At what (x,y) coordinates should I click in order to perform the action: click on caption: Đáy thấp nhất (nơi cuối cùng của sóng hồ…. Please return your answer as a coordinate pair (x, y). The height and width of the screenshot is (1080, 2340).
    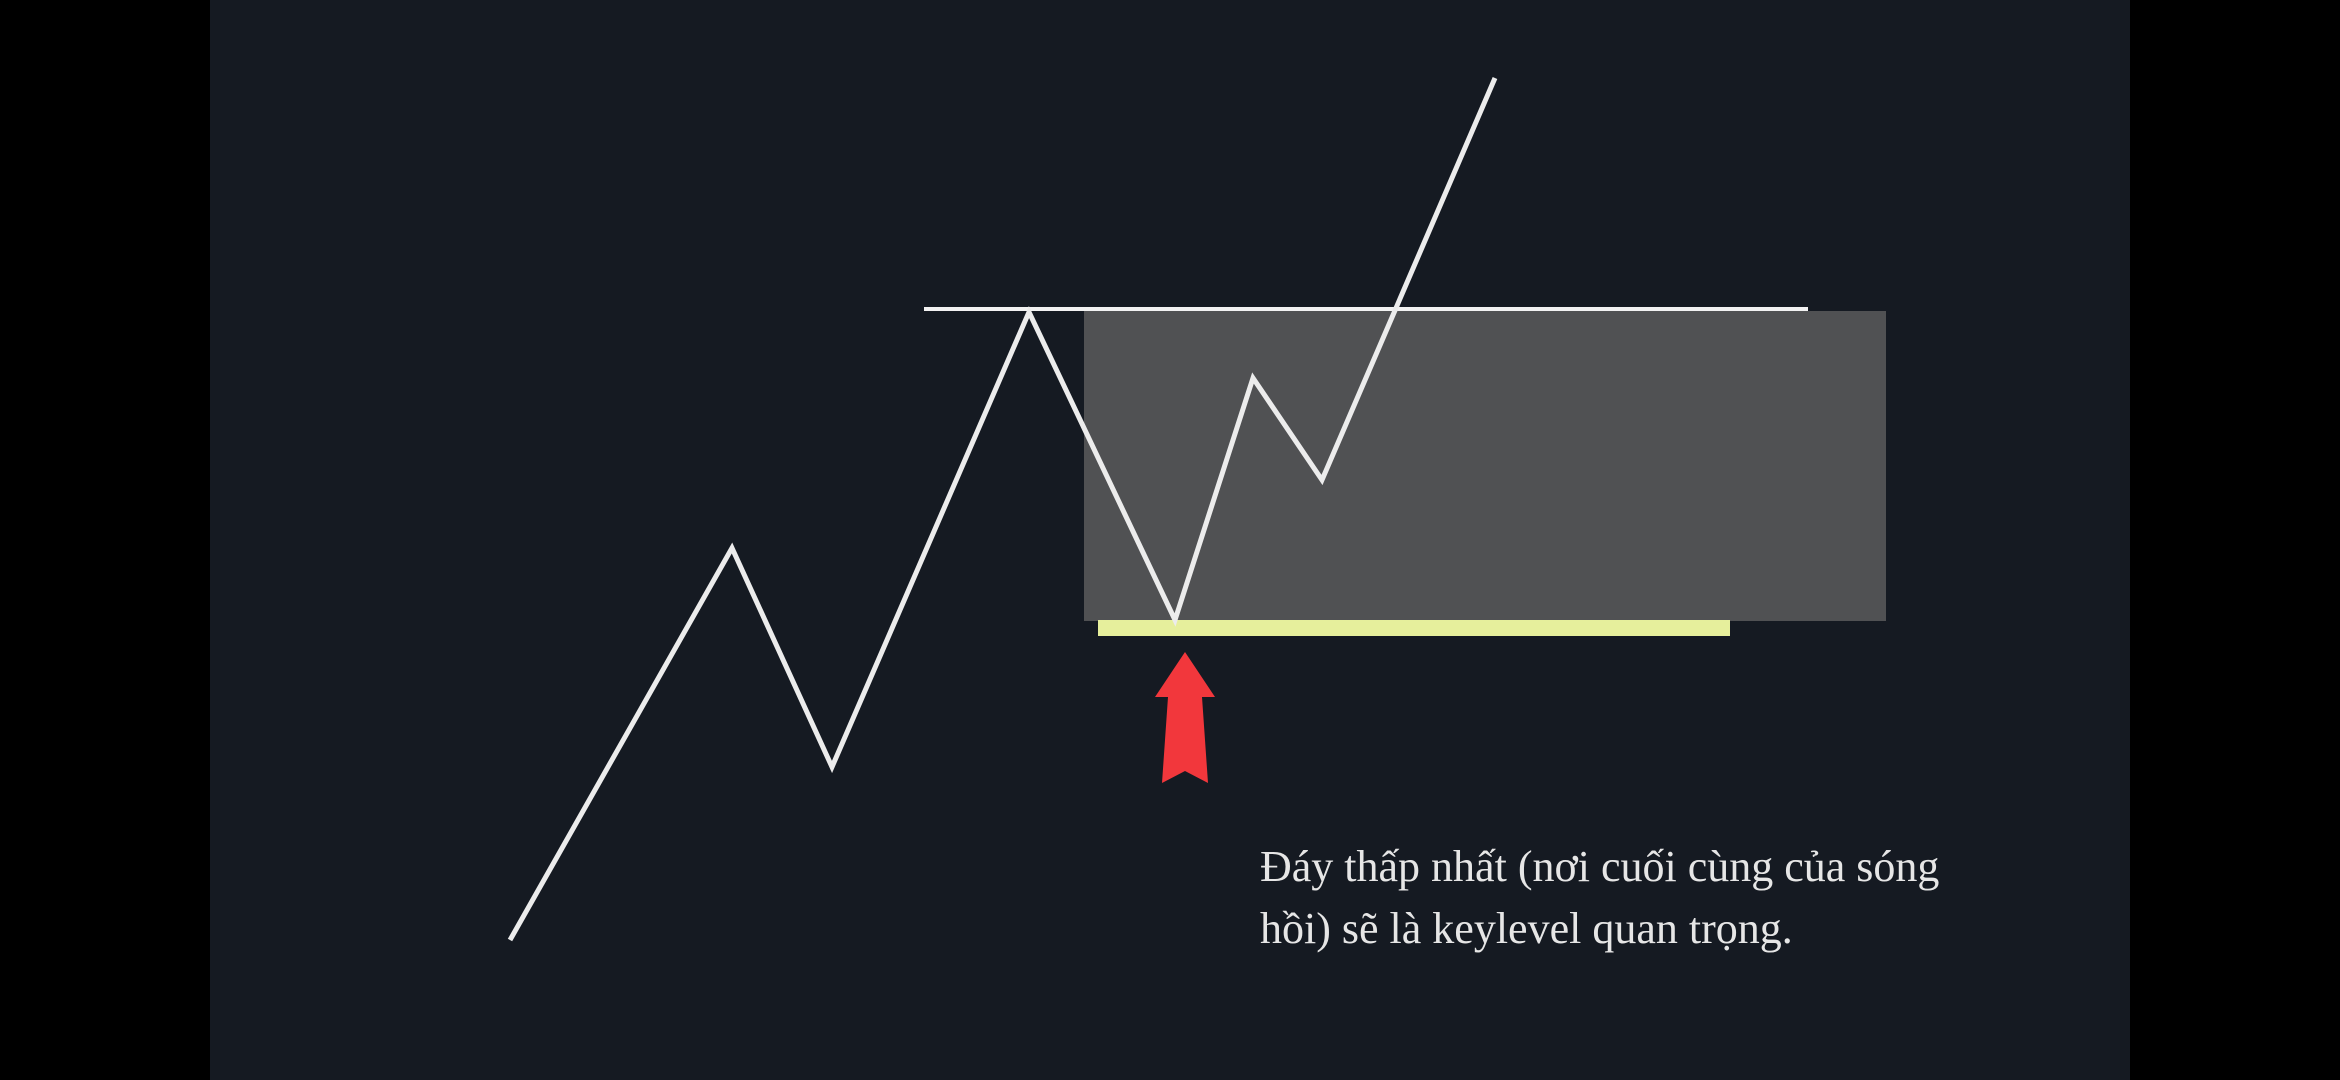
    Looking at the image, I should click on (1660, 898).